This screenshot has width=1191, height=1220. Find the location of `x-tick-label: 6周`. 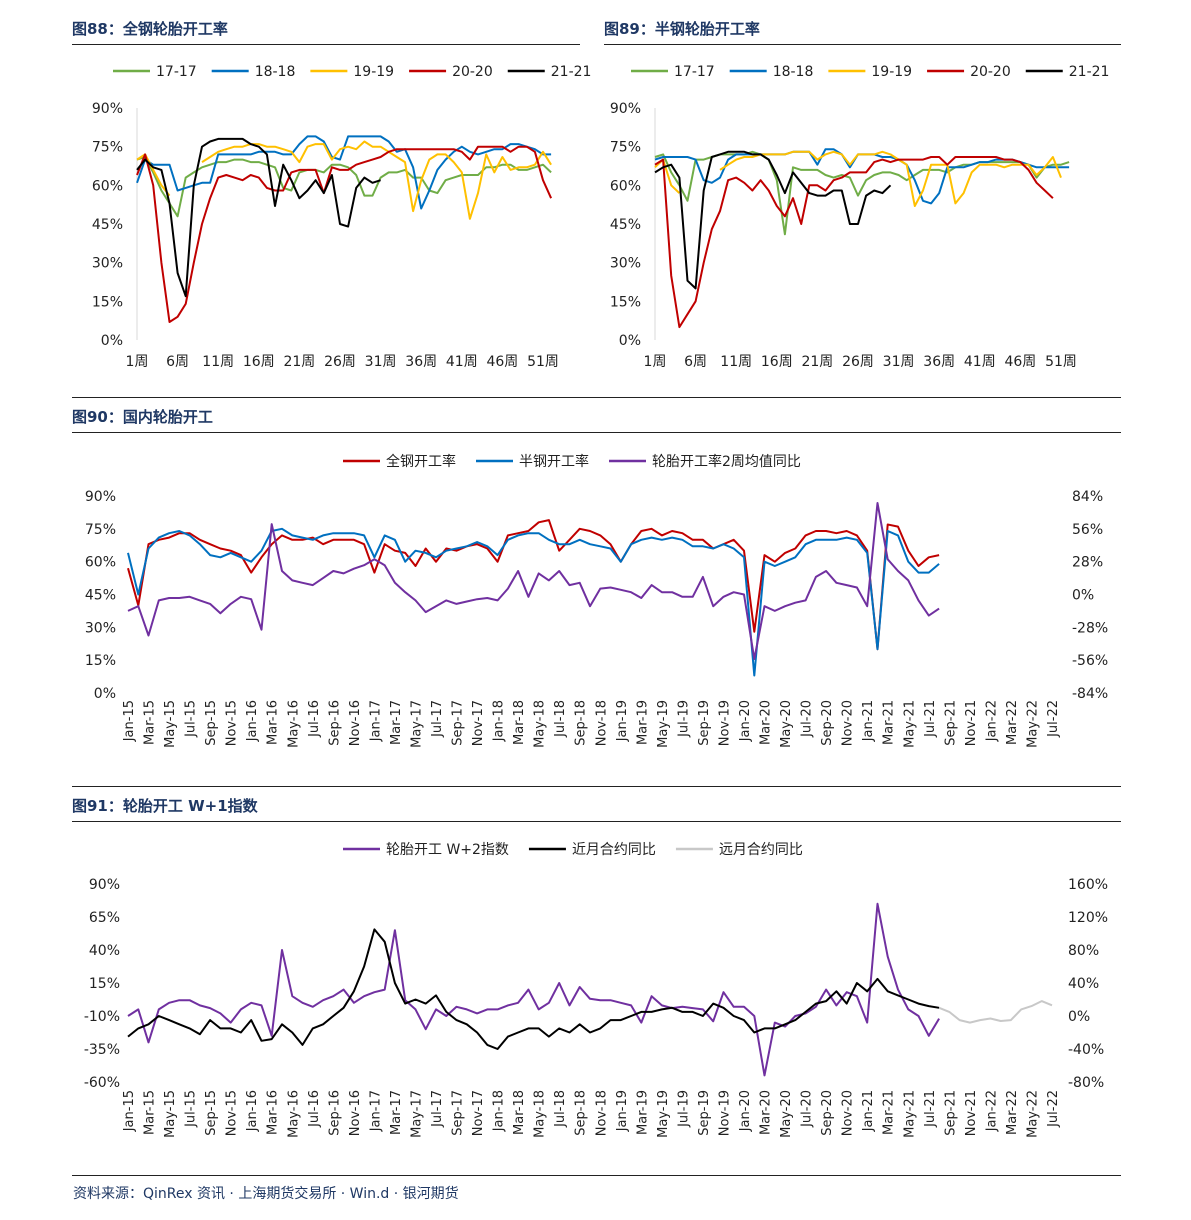

x-tick-label: 6周 is located at coordinates (695, 362).